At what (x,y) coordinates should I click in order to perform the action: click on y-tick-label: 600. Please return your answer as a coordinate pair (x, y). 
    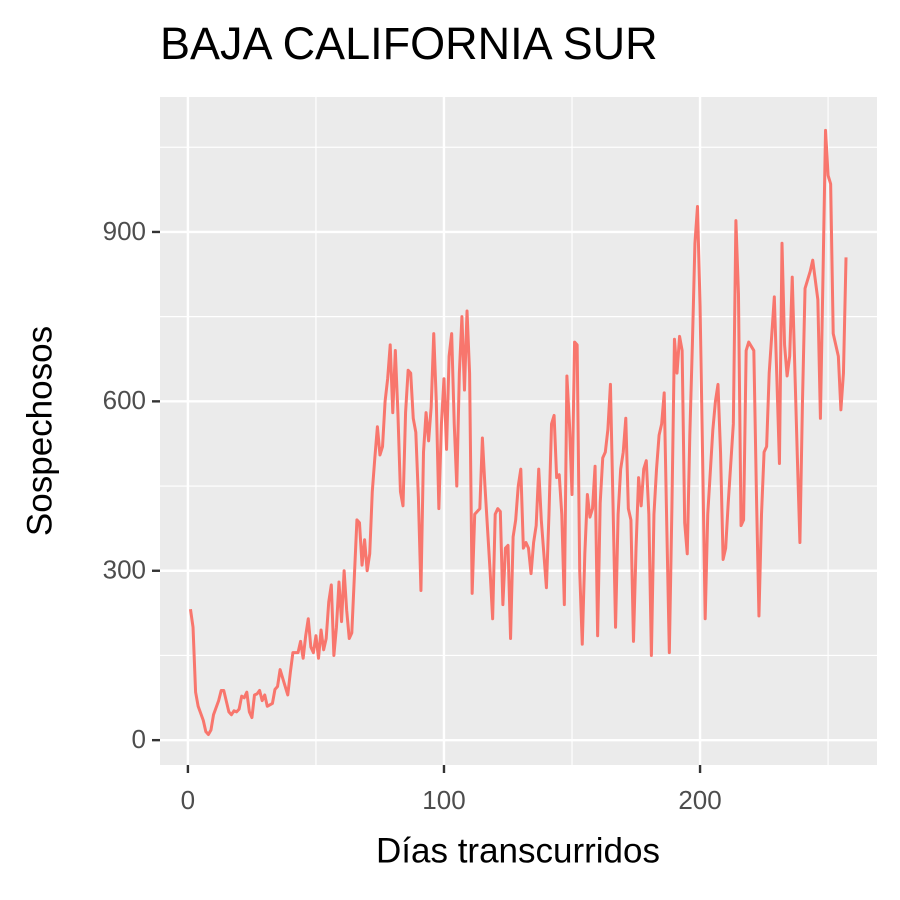
    Looking at the image, I should click on (124, 400).